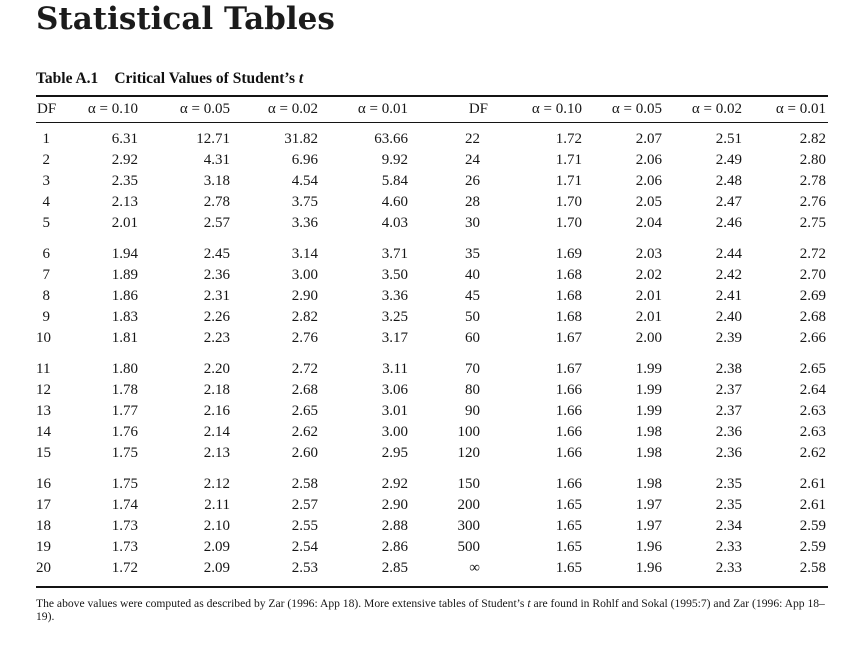  What do you see at coordinates (432, 139) in the screenshot?
I see `table-row: 1 6.31 12.71 31.82 63.66 22 1.72 2.07 2.51 2.82` at bounding box center [432, 139].